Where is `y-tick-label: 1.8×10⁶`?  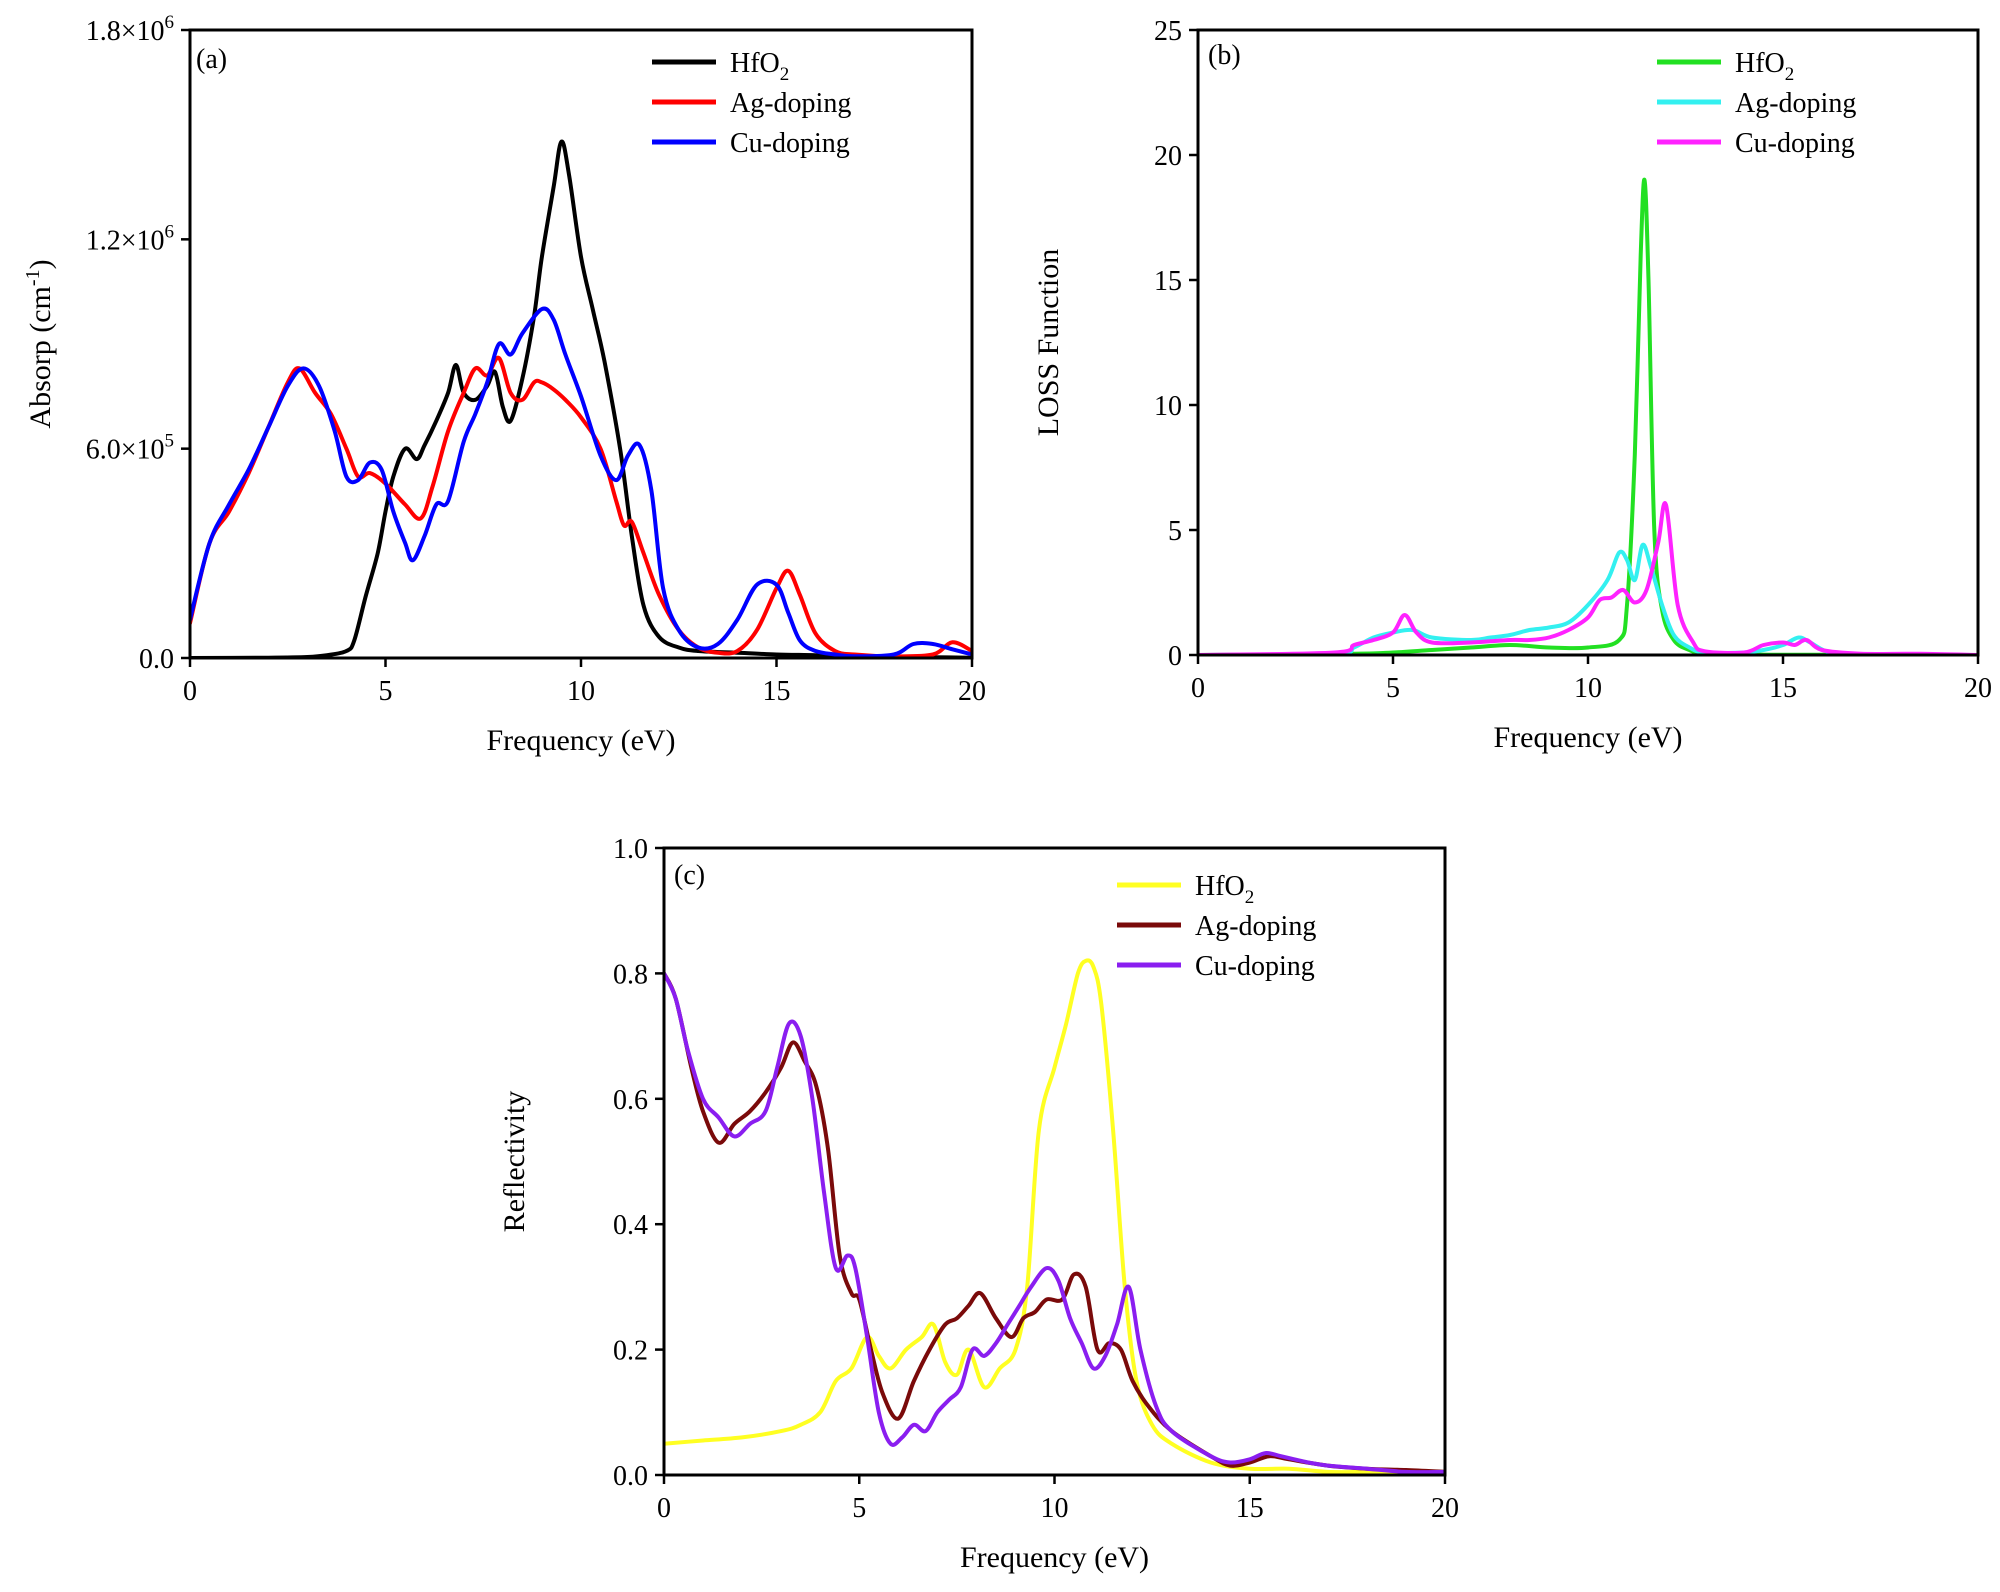 y-tick-label: 1.8×10⁶ is located at coordinates (130, 29).